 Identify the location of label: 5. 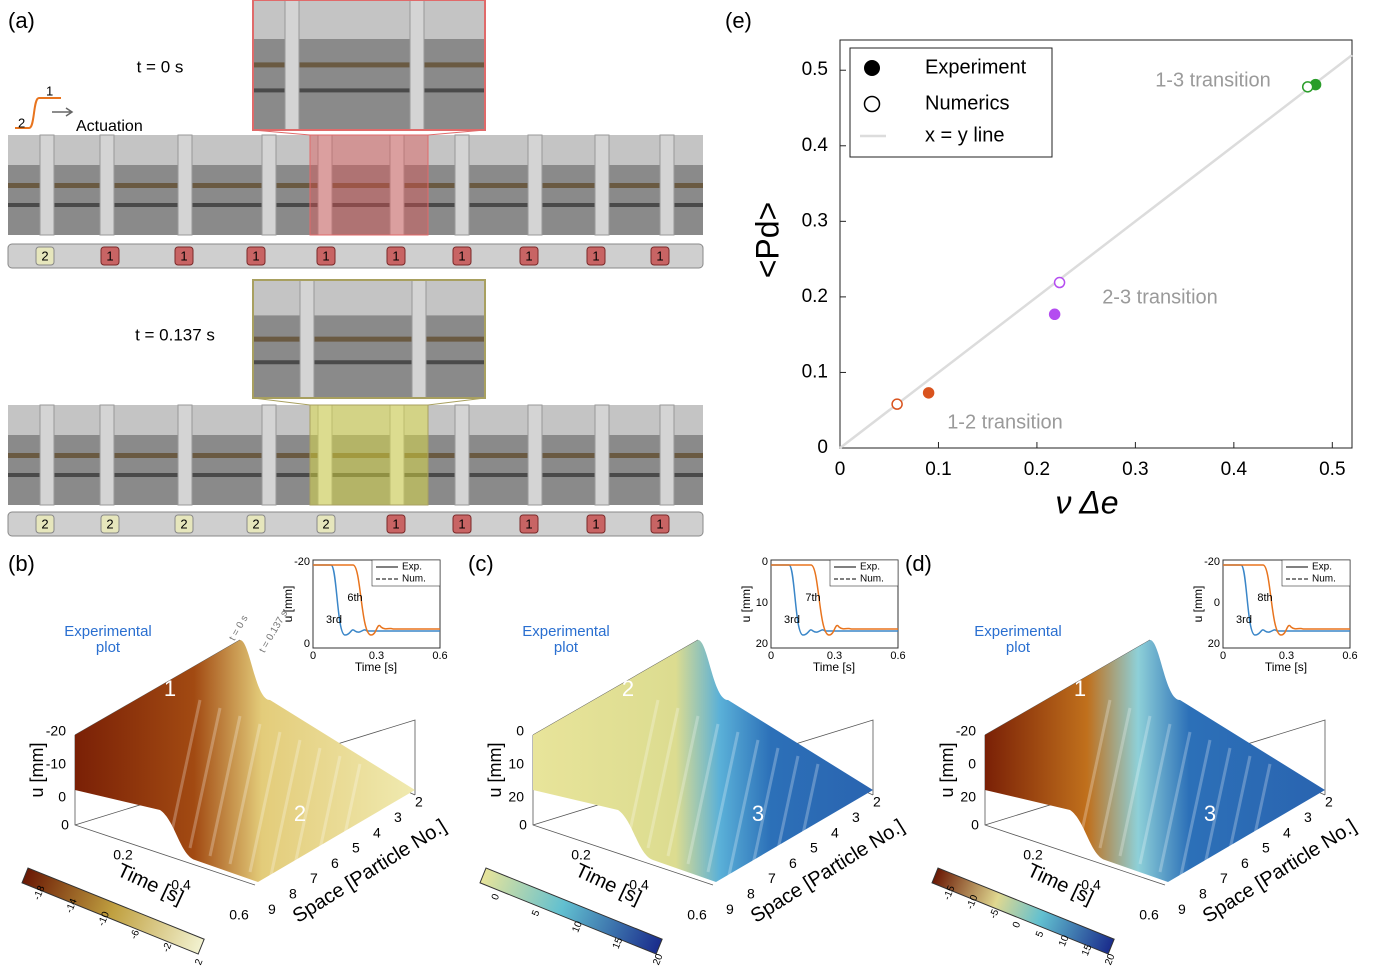
(356, 848).